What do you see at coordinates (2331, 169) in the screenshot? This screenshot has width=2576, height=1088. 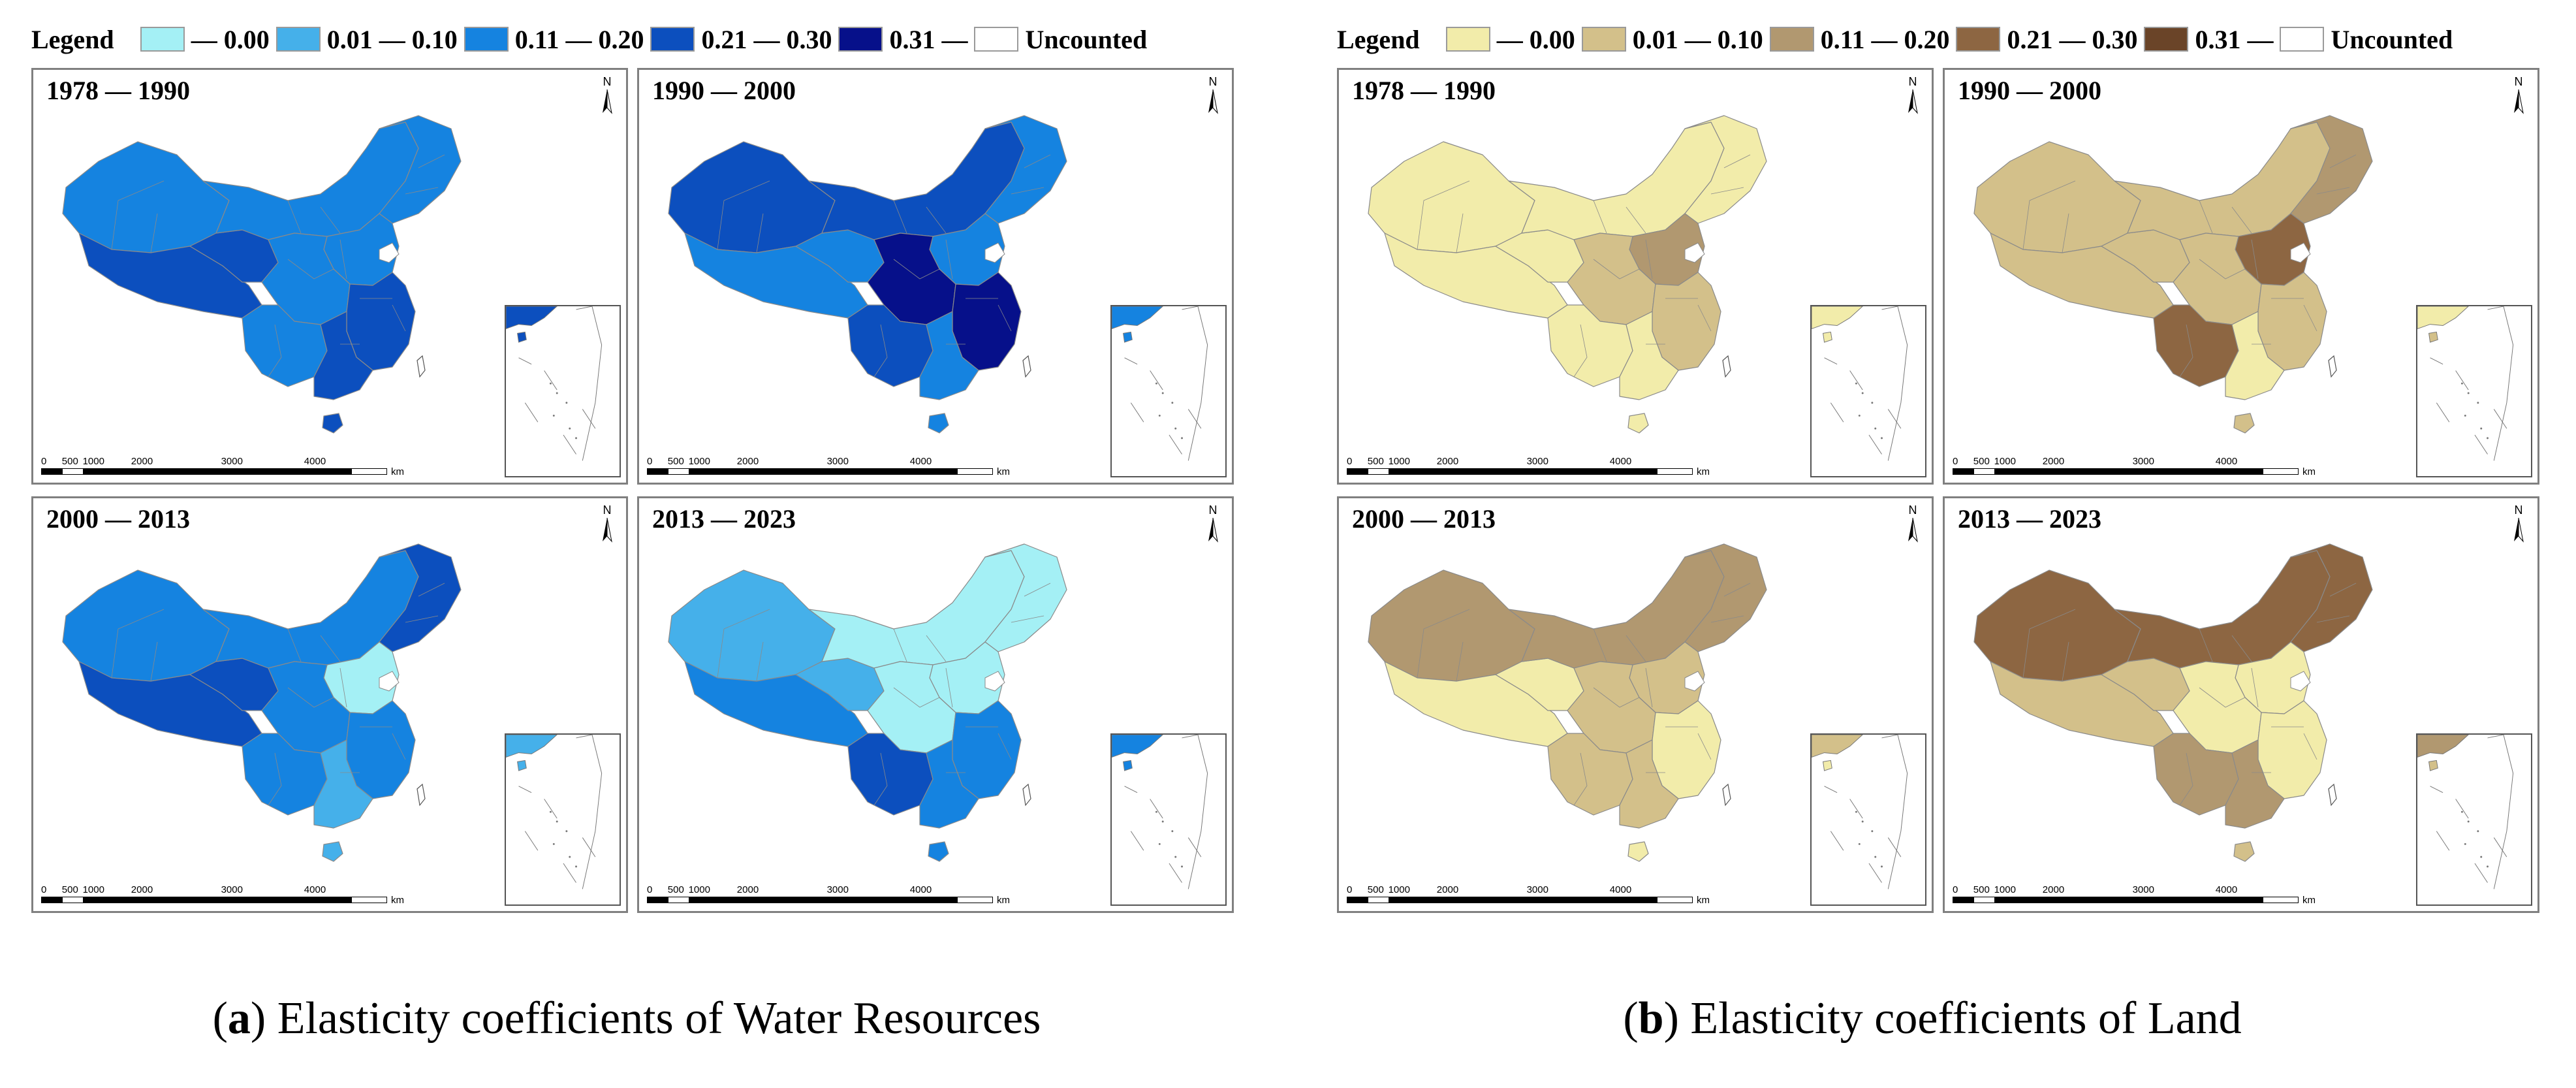 I see `region-northeast` at bounding box center [2331, 169].